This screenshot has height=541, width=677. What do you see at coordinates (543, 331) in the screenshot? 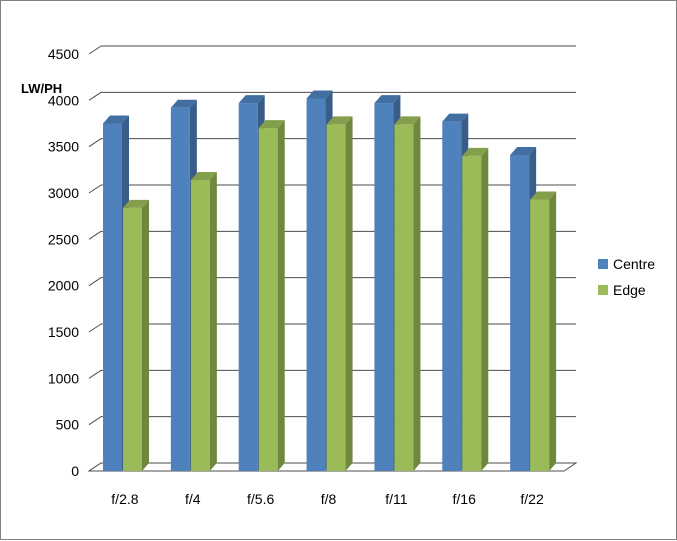
I see `bar-edge-f/22` at bounding box center [543, 331].